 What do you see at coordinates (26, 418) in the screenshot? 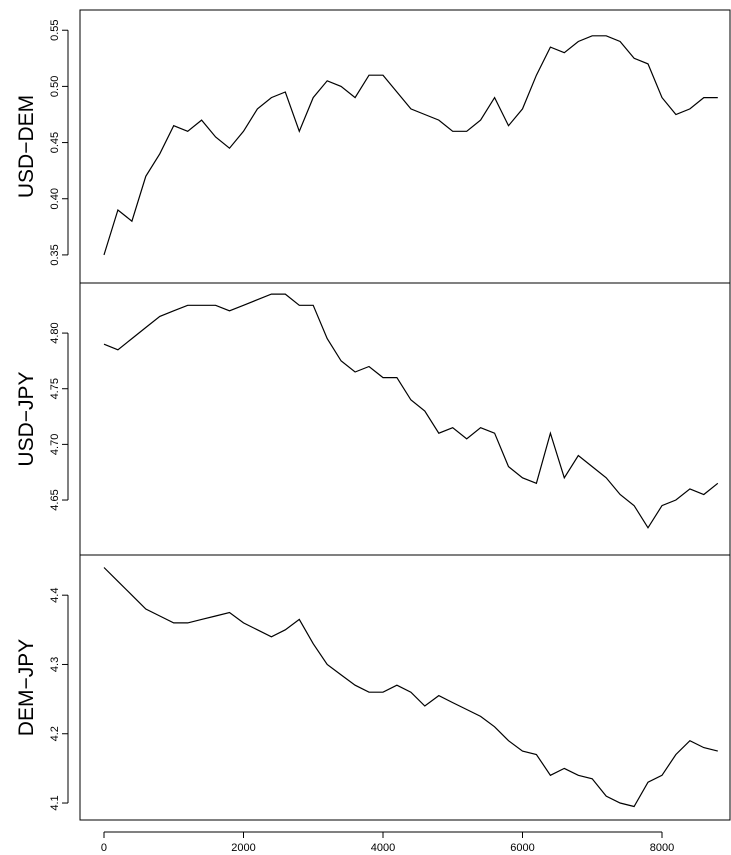
I see `y-axis-label: USD−JPY` at bounding box center [26, 418].